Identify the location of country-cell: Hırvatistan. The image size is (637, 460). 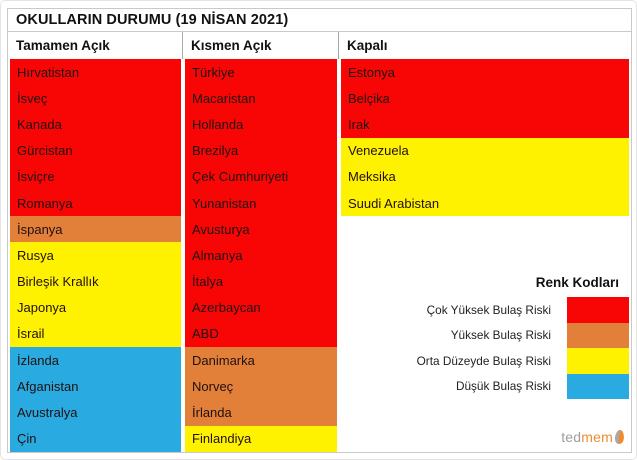
(95, 72).